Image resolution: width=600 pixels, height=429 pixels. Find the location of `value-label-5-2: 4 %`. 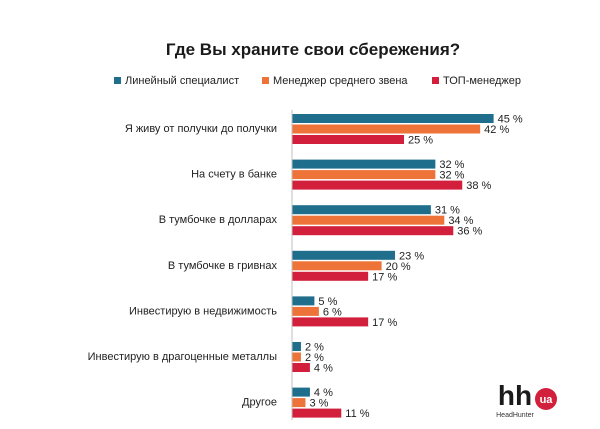

value-label-5-2: 4 % is located at coordinates (323, 369).